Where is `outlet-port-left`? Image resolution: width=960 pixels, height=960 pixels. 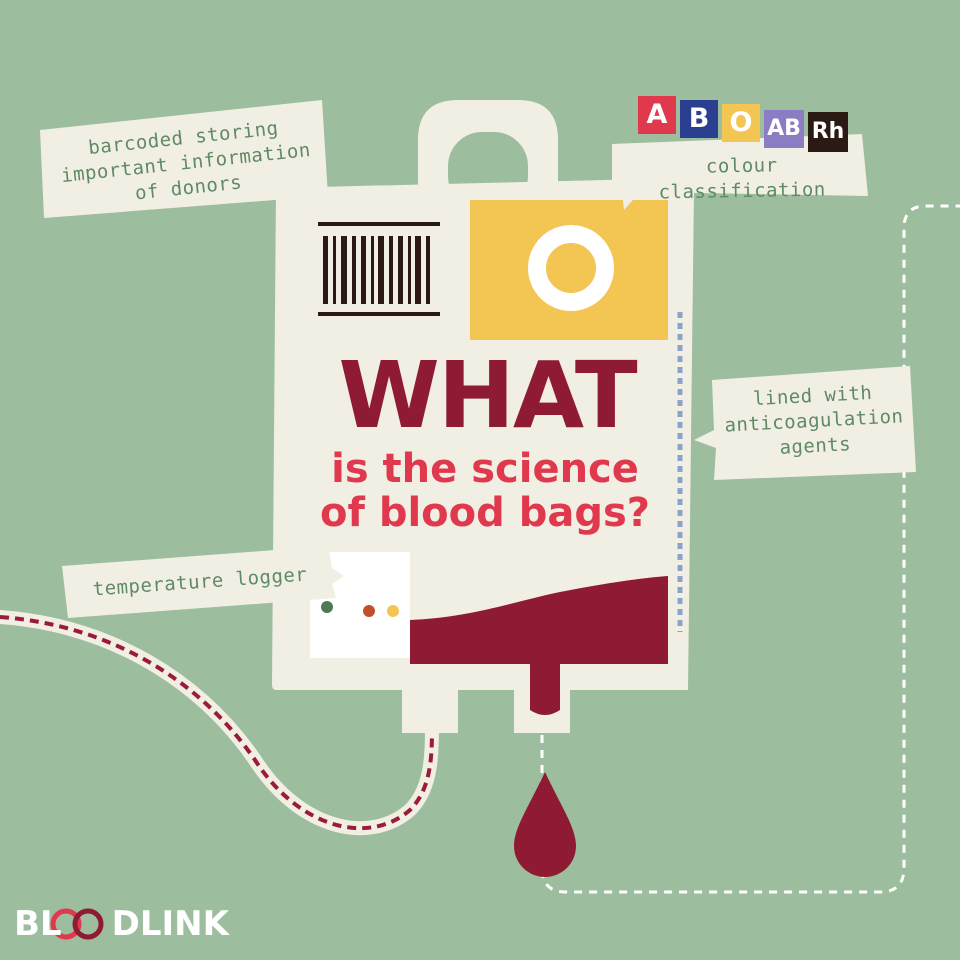 outlet-port-left is located at coordinates (430, 709).